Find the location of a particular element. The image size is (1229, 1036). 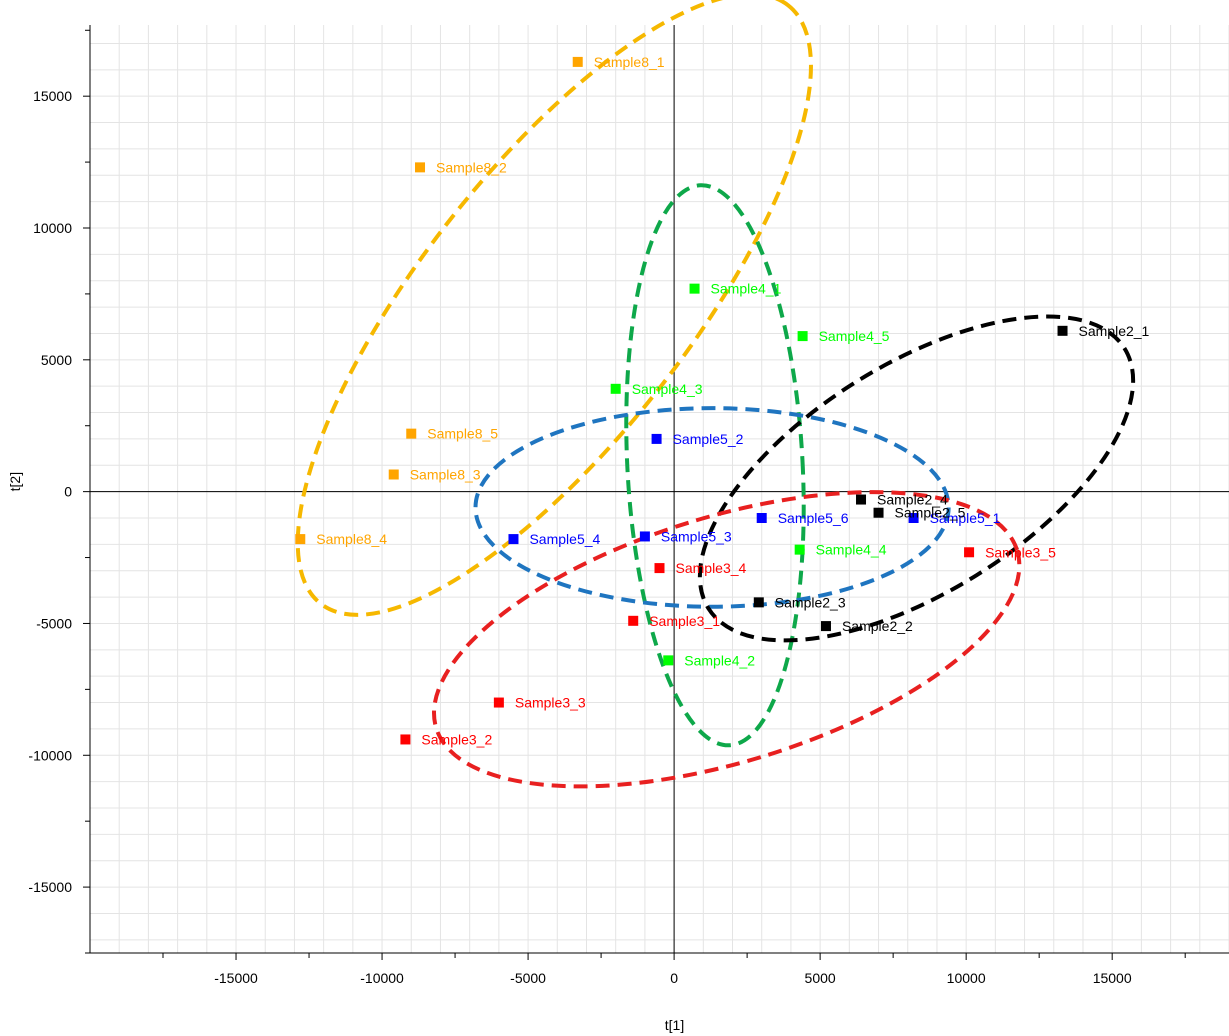

x-tick-label: -10000 is located at coordinates (382, 978).